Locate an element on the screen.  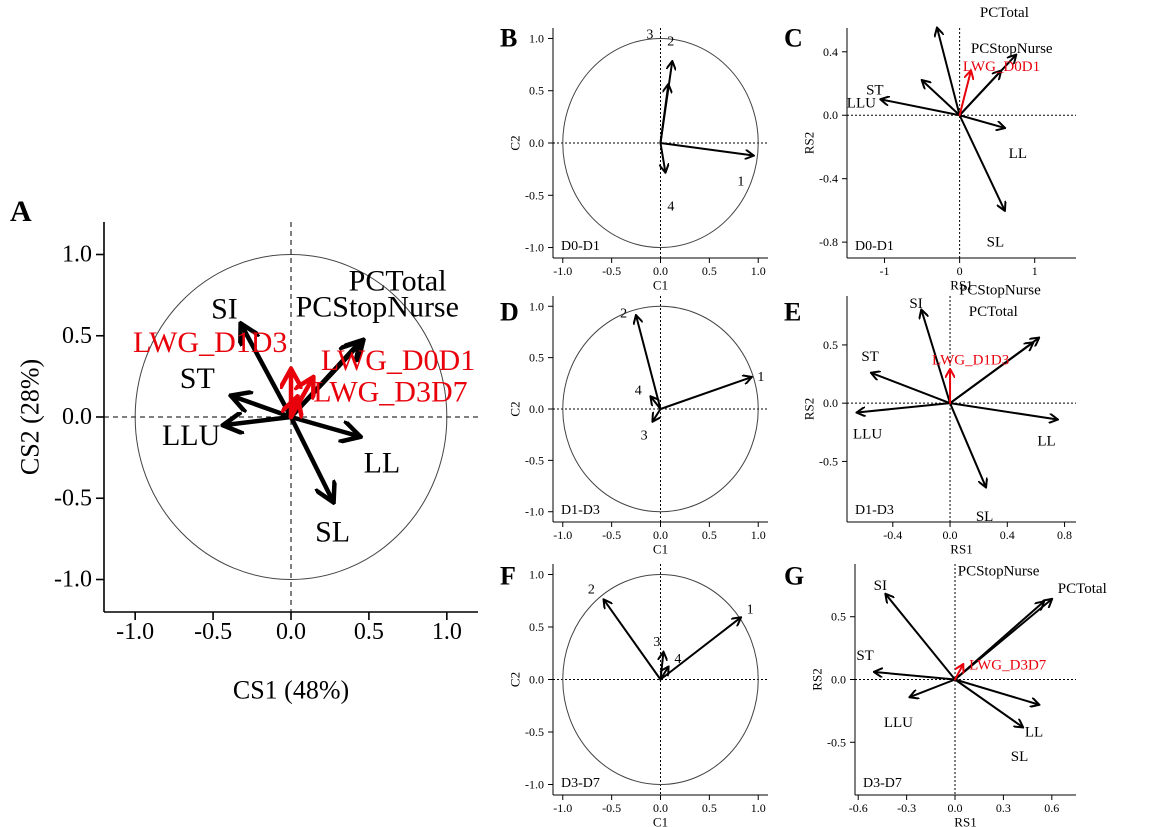
x-axis-title-c: RS1 is located at coordinates (961, 285).